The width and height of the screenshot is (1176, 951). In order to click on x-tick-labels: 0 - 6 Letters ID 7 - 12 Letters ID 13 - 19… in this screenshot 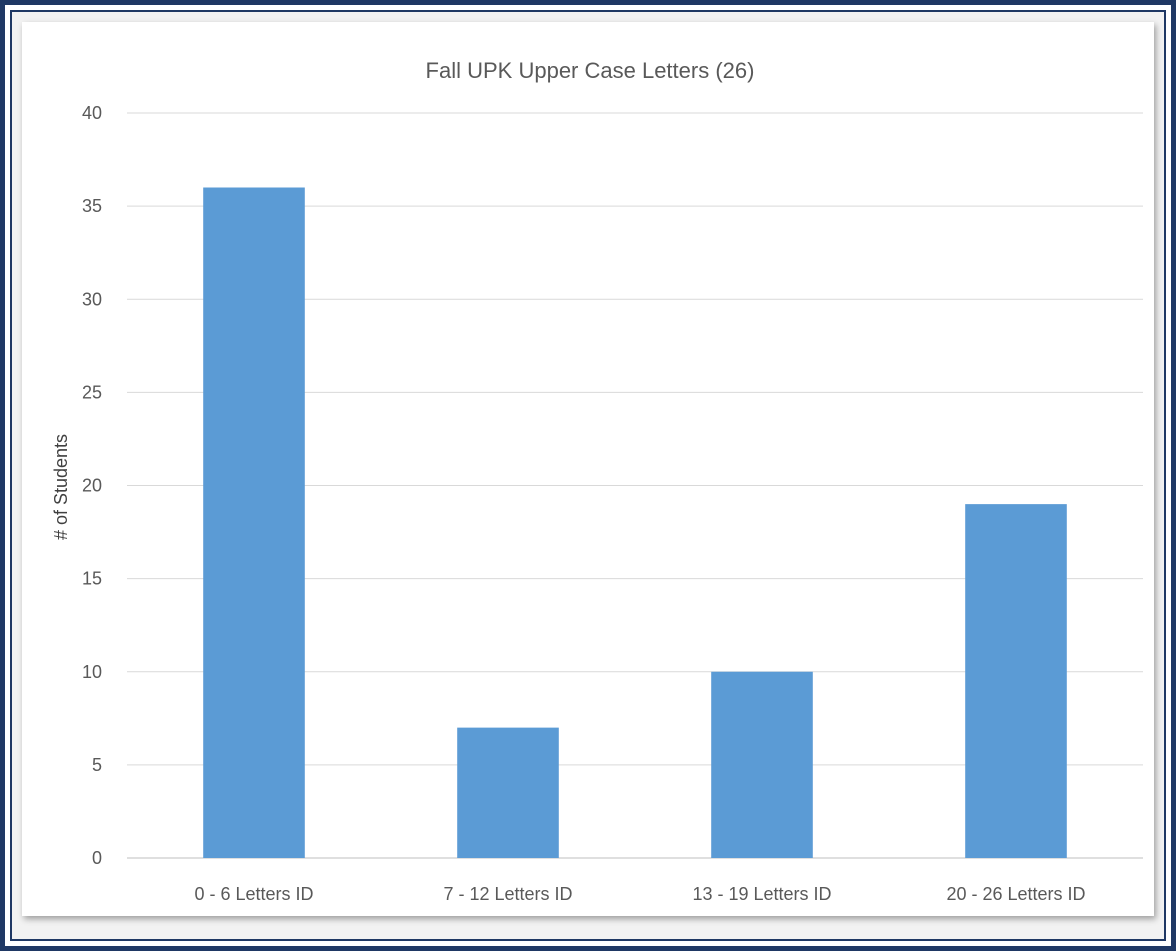, I will do `click(639, 894)`.